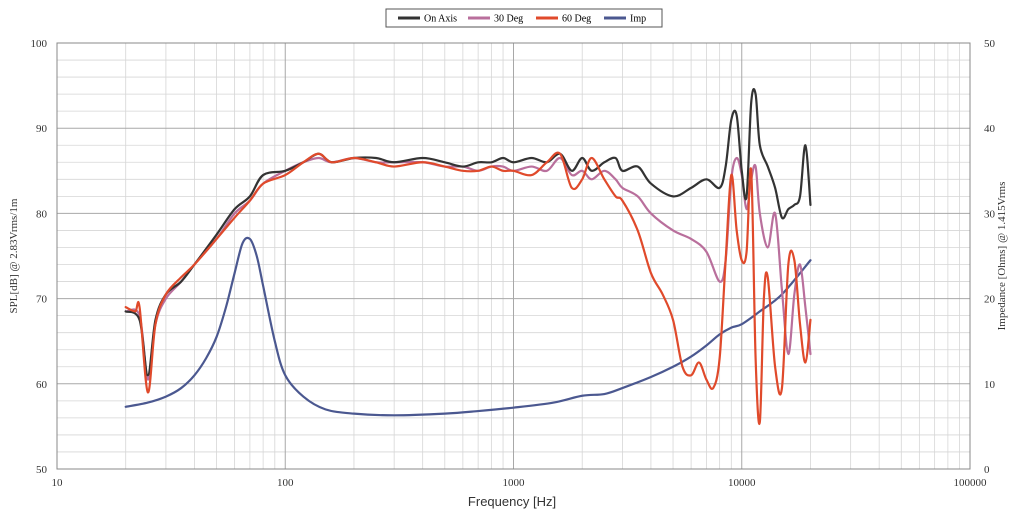 The width and height of the screenshot is (1024, 515). What do you see at coordinates (514, 483) in the screenshot?
I see `x-tick-label: 1000` at bounding box center [514, 483].